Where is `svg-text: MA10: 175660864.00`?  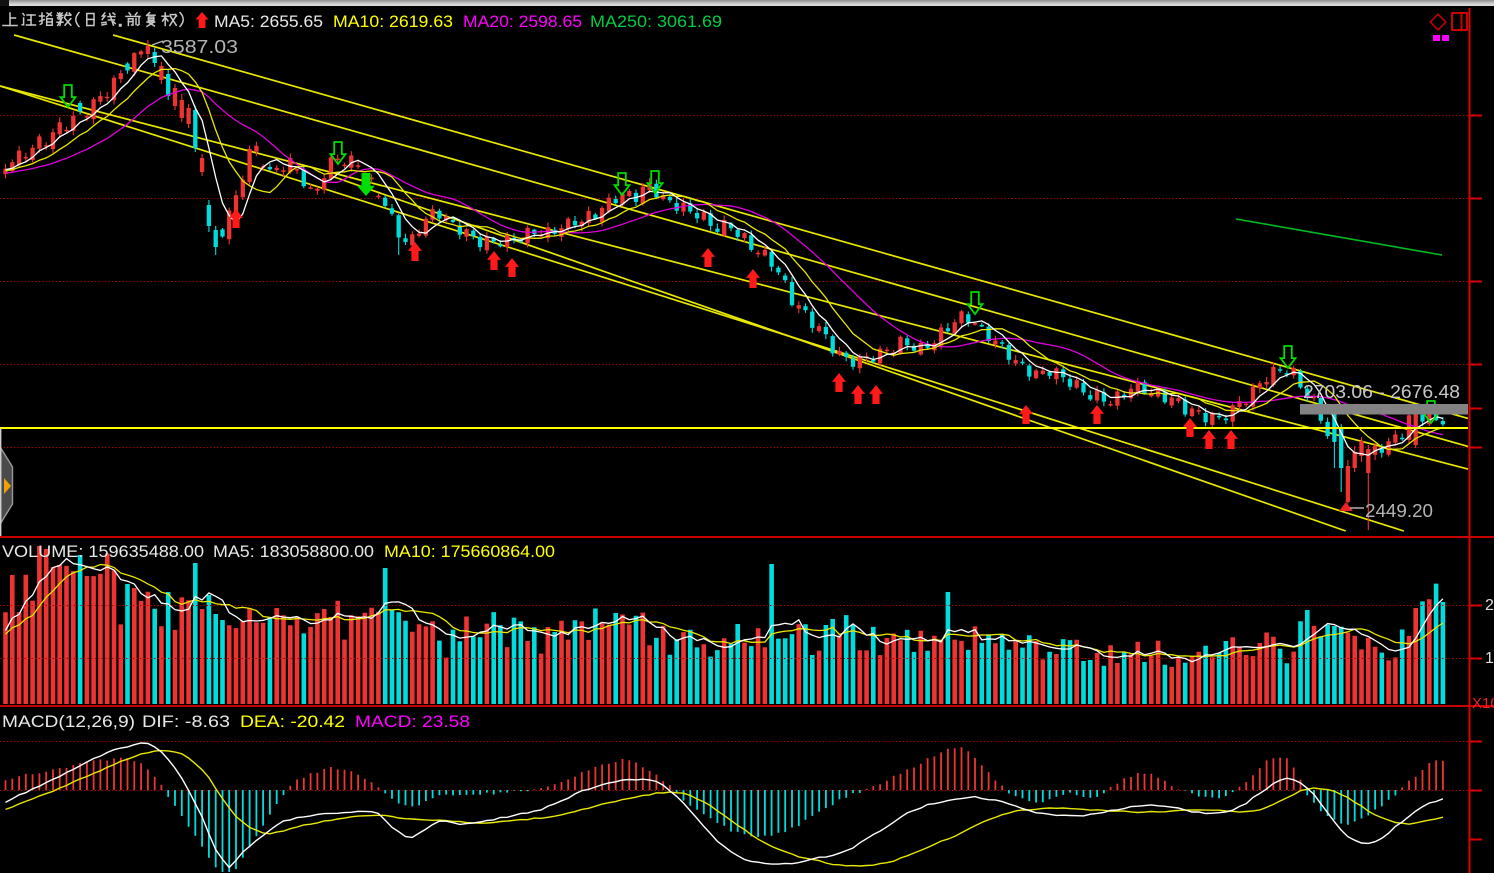 svg-text: MA10: 175660864.00 is located at coordinates (469, 551).